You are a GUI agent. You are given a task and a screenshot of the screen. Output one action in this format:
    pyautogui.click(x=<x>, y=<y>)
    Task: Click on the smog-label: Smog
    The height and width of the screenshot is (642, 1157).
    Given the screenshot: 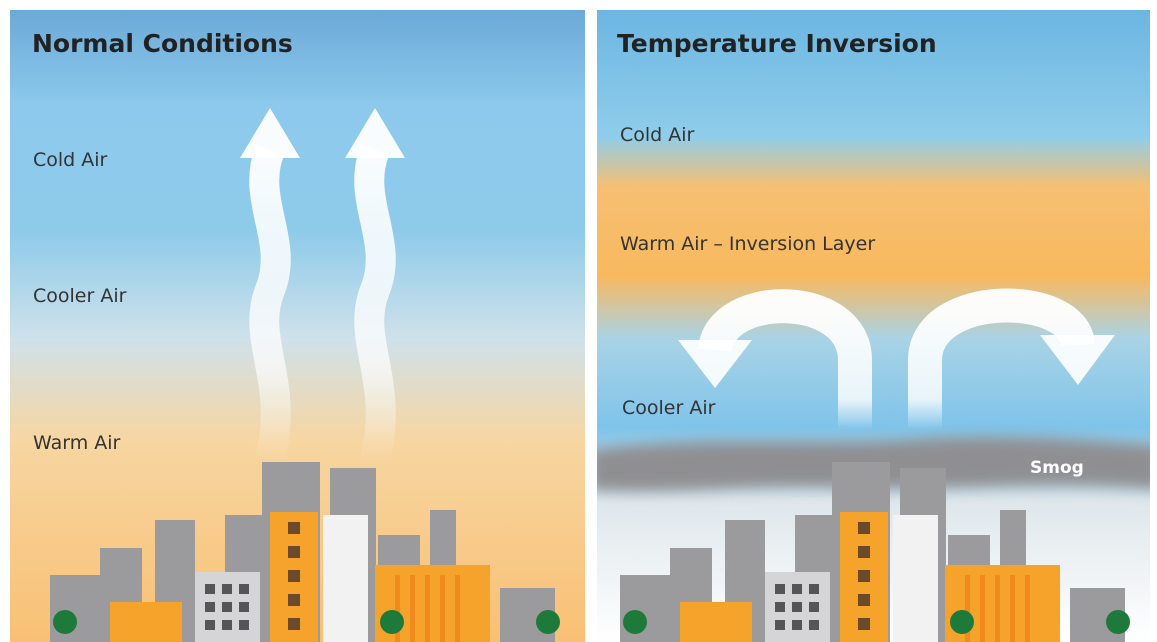 What is the action you would take?
    pyautogui.click(x=1057, y=468)
    